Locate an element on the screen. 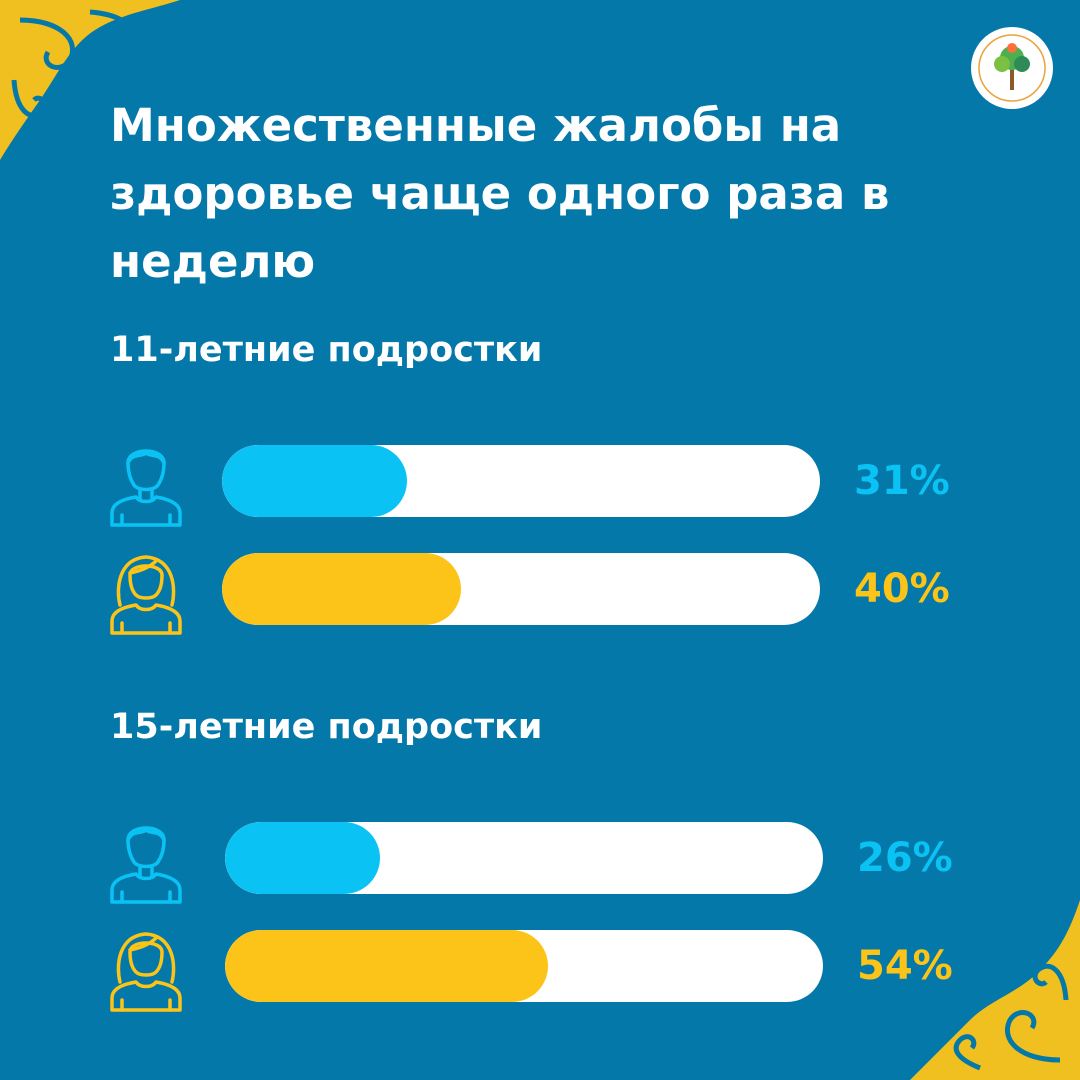 The width and height of the screenshot is (1080, 1080). percent-label: 40% is located at coordinates (902, 589).